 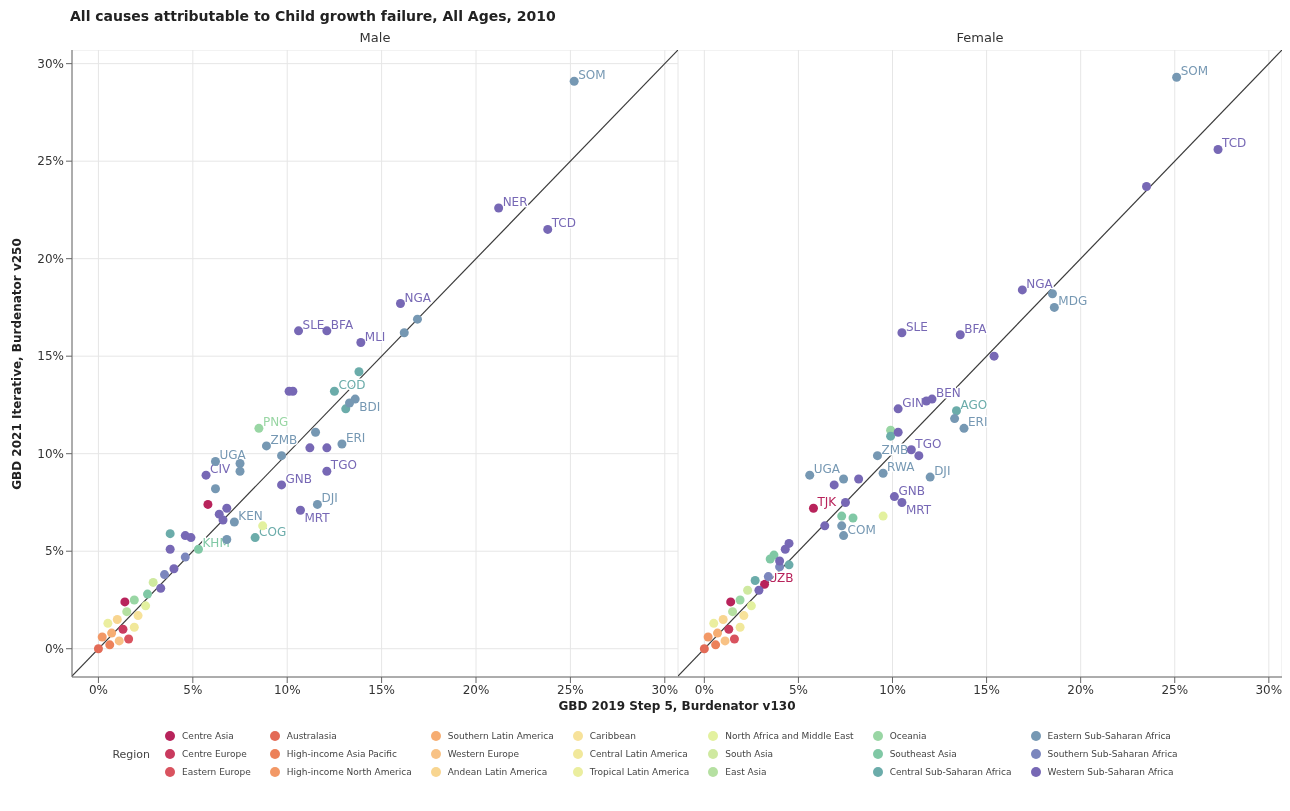 What do you see at coordinates (789, 736) in the screenshot?
I see `legend-label: North Africa and Middle East` at bounding box center [789, 736].